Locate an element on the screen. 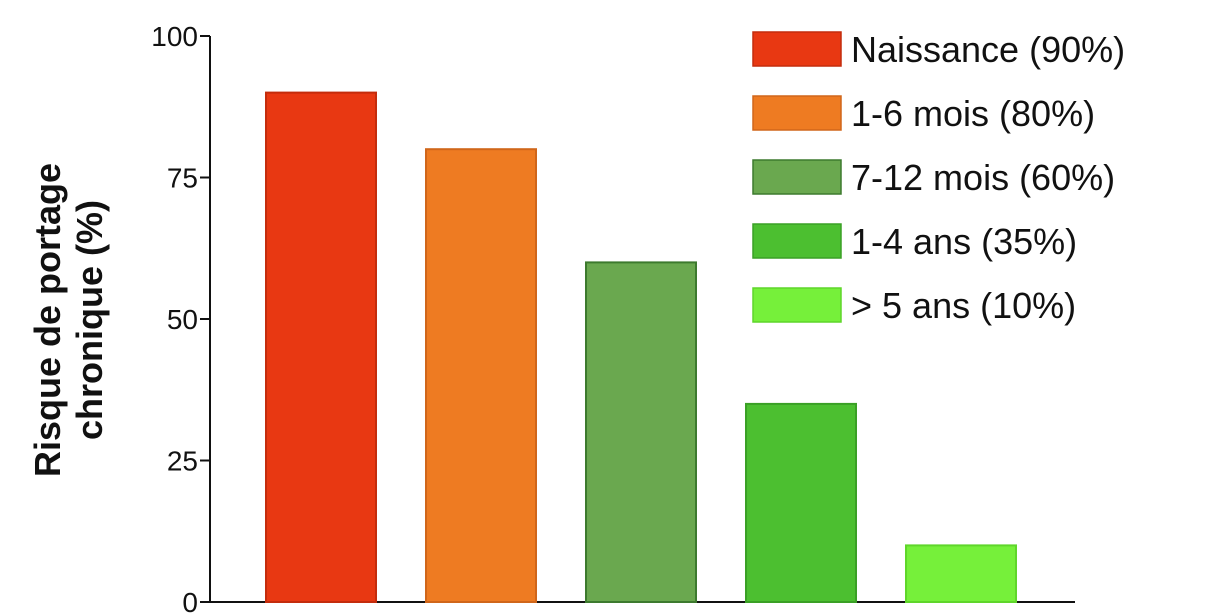 The image size is (1211, 613). y-axis-title-line-2: chronique (%) is located at coordinates (89, 320).